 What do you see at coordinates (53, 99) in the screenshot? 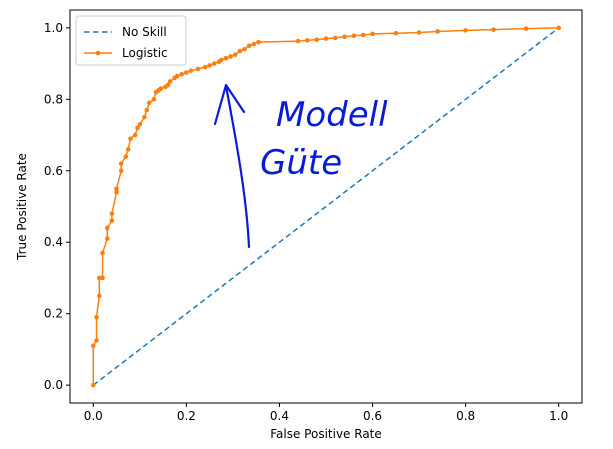
I see `y-tick-label: 0.8` at bounding box center [53, 99].